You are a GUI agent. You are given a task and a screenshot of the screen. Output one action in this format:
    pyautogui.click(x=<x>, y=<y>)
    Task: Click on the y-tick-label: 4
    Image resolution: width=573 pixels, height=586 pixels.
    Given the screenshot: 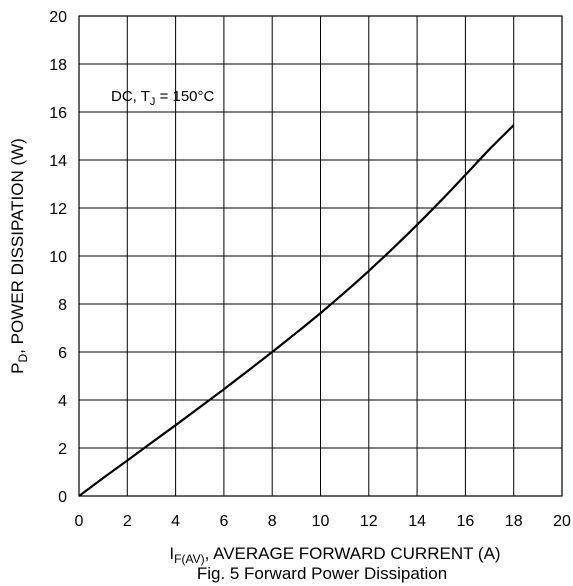 What is the action you would take?
    pyautogui.click(x=62, y=401)
    